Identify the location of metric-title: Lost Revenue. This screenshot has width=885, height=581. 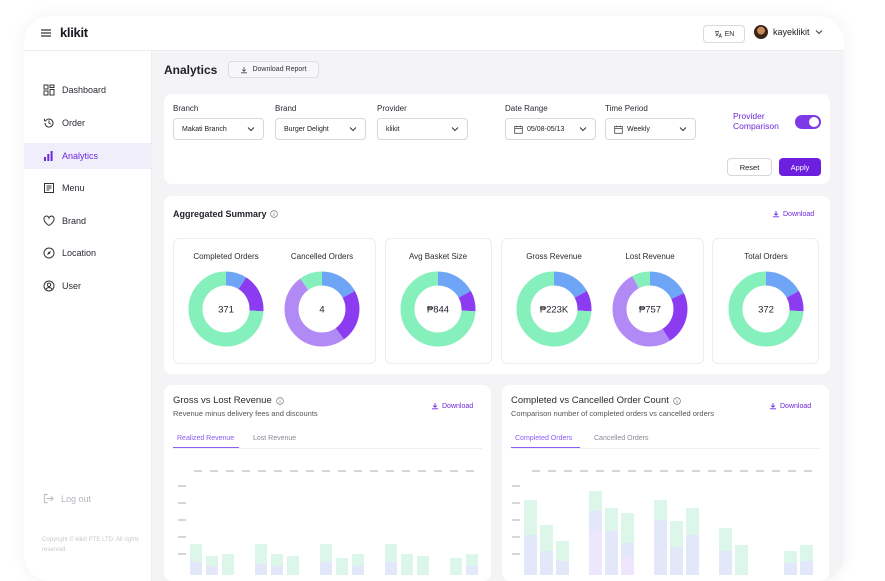
(650, 256).